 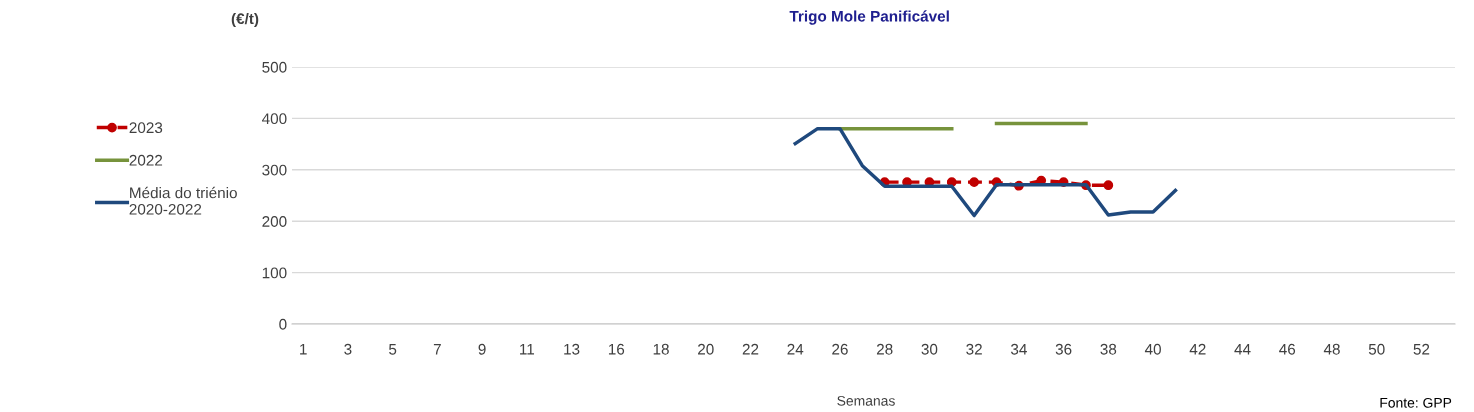 What do you see at coordinates (1197, 349) in the screenshot?
I see `x-tick-label: 42` at bounding box center [1197, 349].